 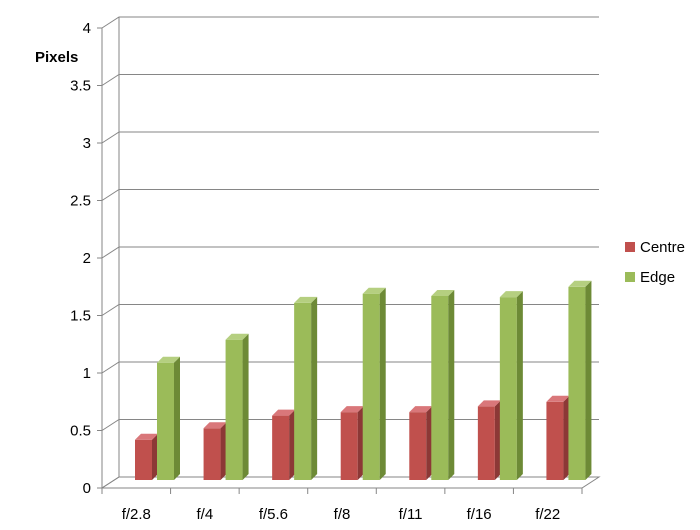 I want to click on bar-centre-f8, so click(x=352, y=443).